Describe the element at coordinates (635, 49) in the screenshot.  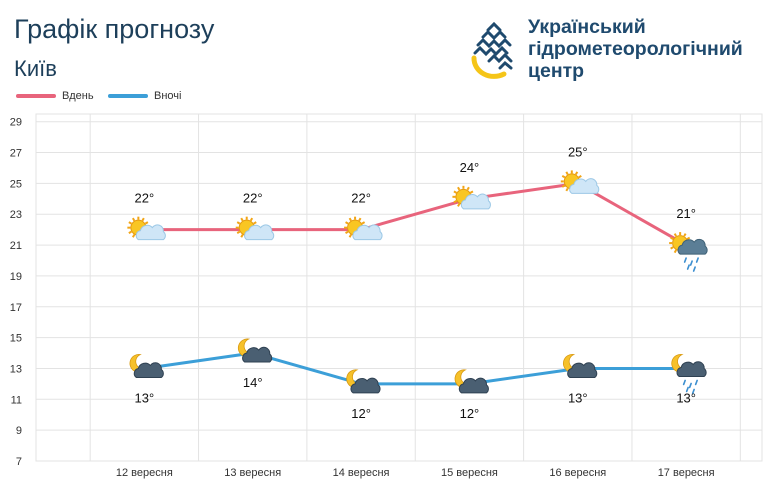
I see `logo-line-2: гідрометеорологічний` at that location.